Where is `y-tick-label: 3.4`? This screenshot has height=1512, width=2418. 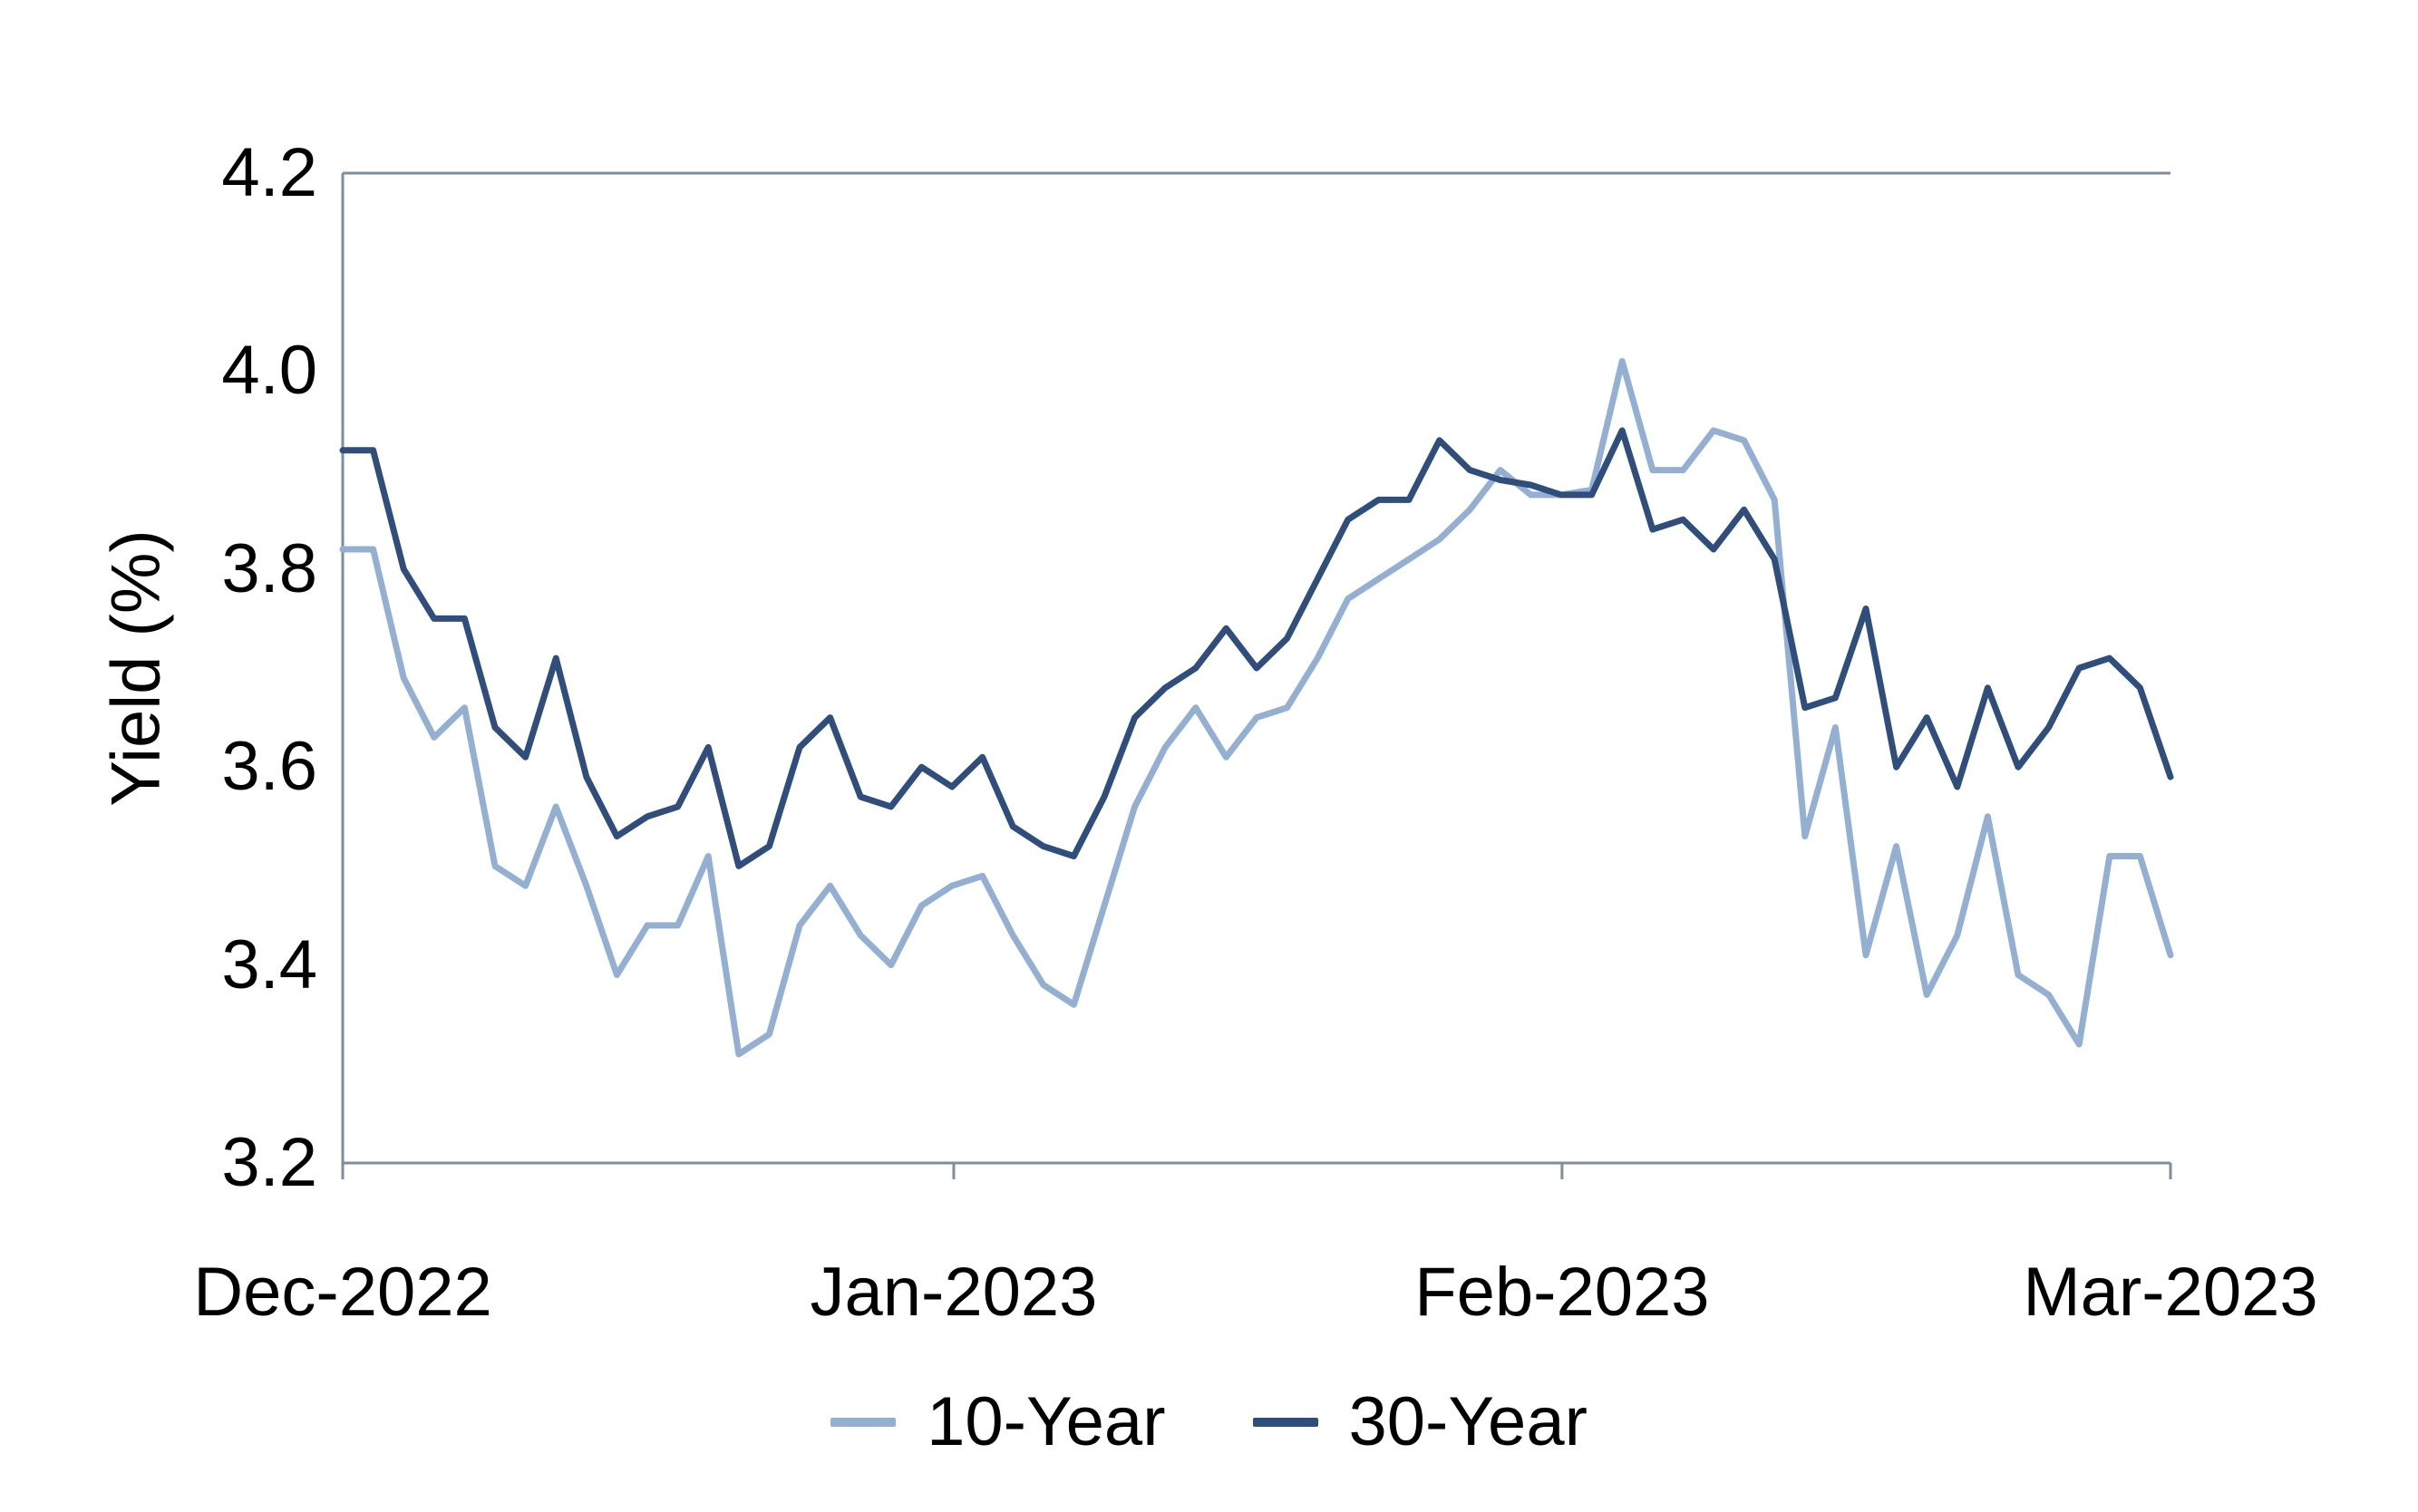 y-tick-label: 3.4 is located at coordinates (269, 965).